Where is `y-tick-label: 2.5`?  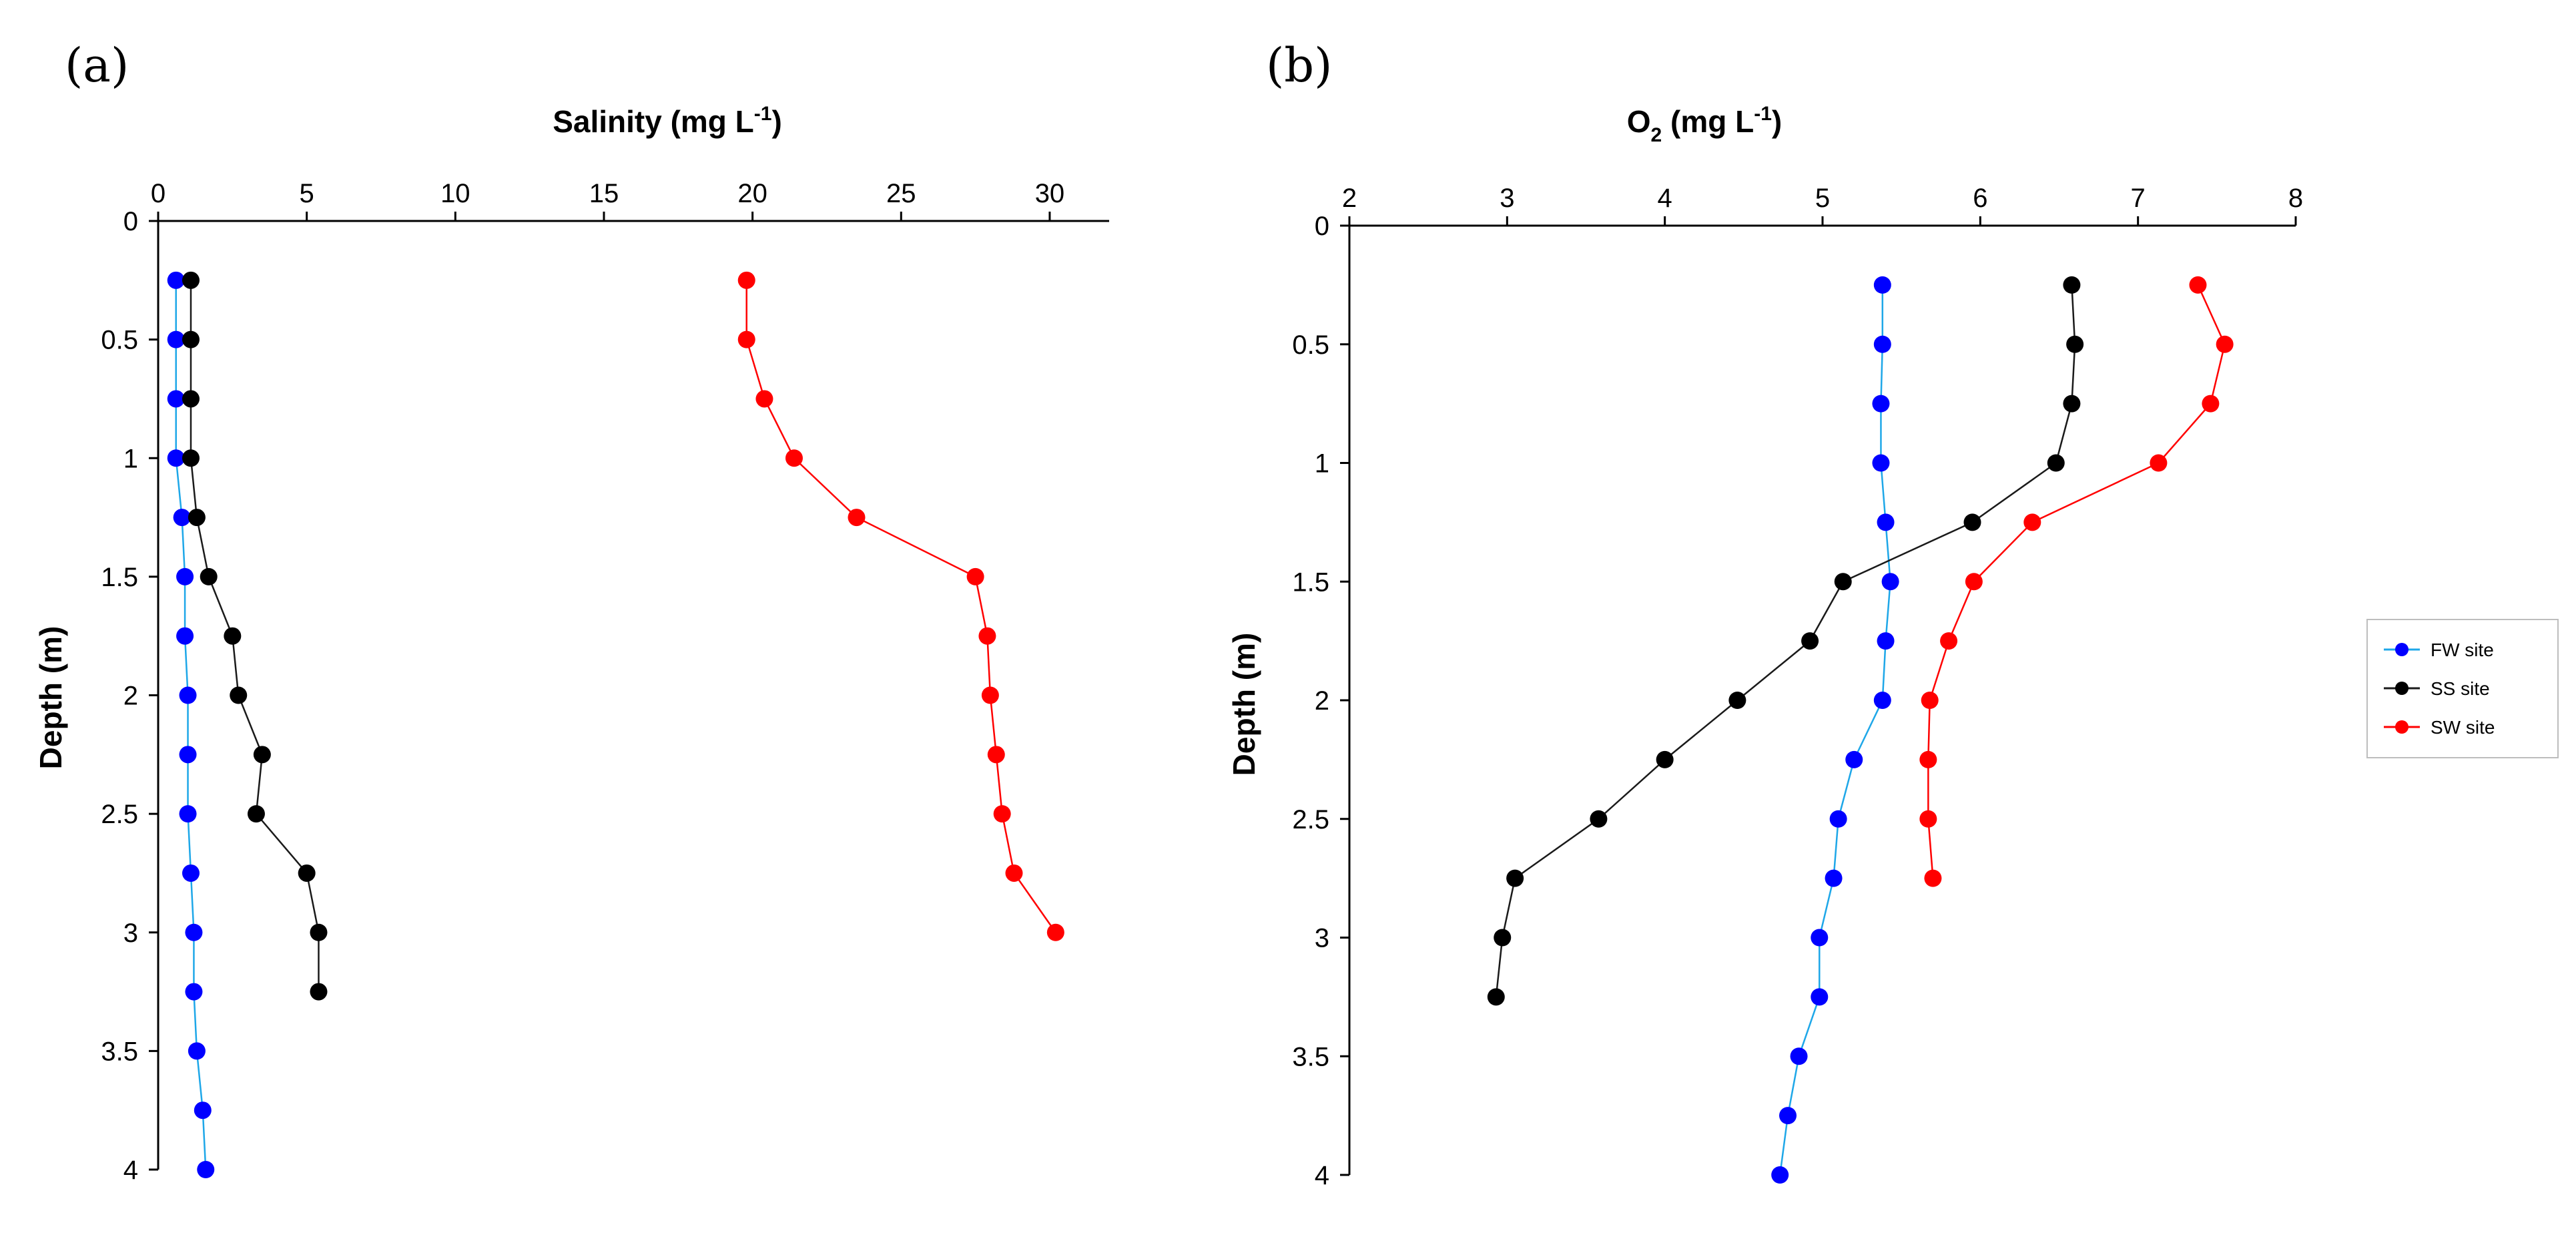
y-tick-label: 2.5 is located at coordinates (1310, 820).